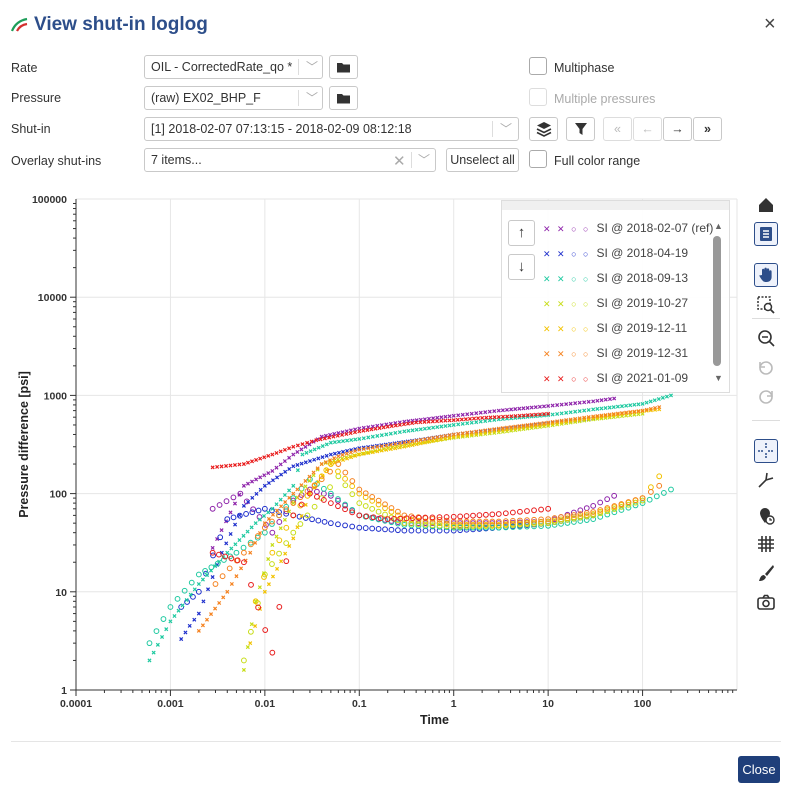 The image size is (796, 797). What do you see at coordinates (718, 226) in the screenshot?
I see `scroll-up-icon: ▲` at bounding box center [718, 226].